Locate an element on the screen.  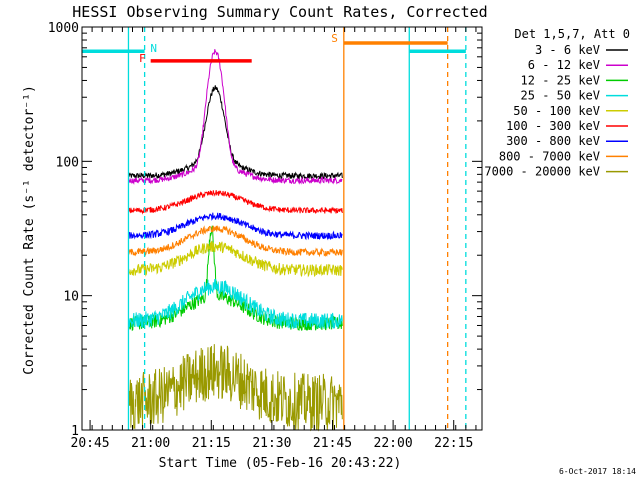
y-tick-label-1: 1 is located at coordinates (75, 431).